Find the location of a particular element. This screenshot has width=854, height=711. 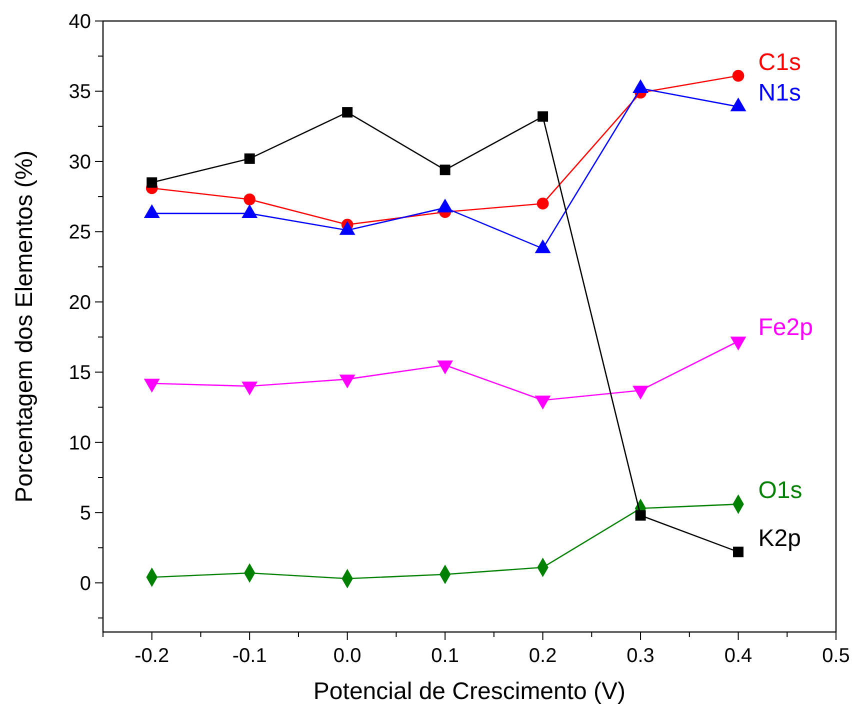

series-label: O1s is located at coordinates (780, 490).